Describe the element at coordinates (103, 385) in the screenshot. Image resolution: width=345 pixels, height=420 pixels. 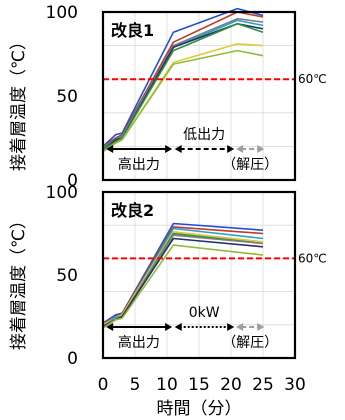
I see `x-tick-label: 0` at that location.